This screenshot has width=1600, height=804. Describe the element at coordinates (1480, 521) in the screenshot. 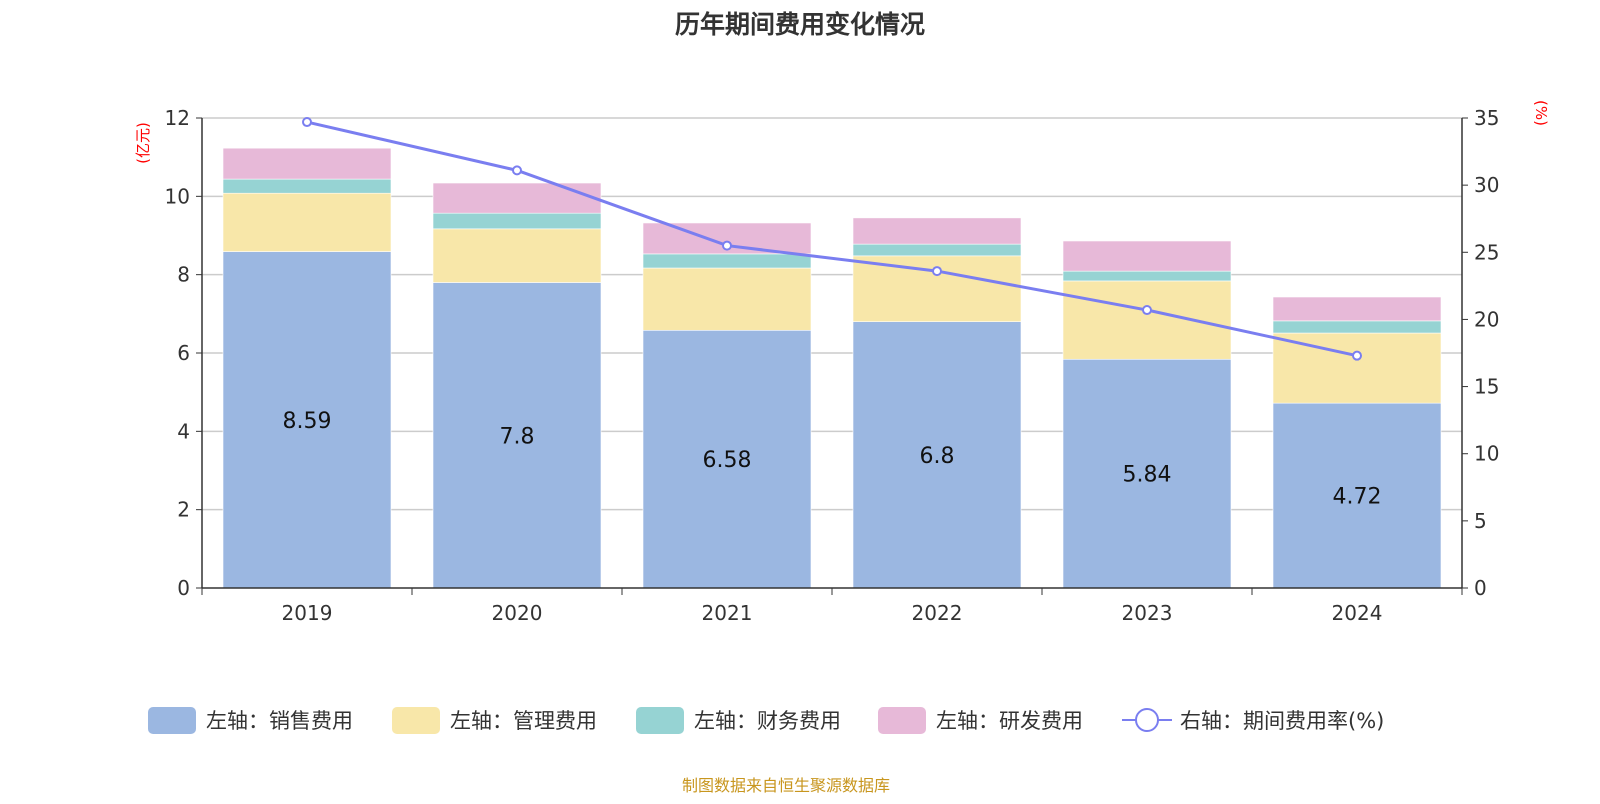

I see `right-tick-label: 5` at that location.